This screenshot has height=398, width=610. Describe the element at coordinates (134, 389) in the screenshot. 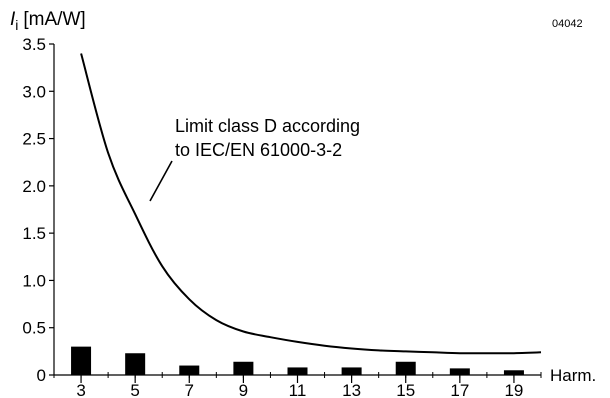

I see `x-tick-label: 5` at that location.